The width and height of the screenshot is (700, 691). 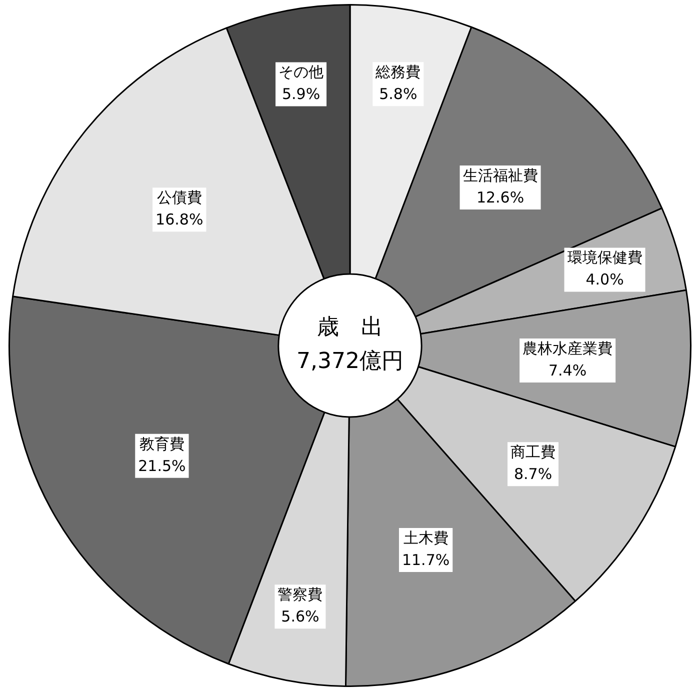 What do you see at coordinates (161, 443) in the screenshot?
I see `slice-label: 教育費` at bounding box center [161, 443].